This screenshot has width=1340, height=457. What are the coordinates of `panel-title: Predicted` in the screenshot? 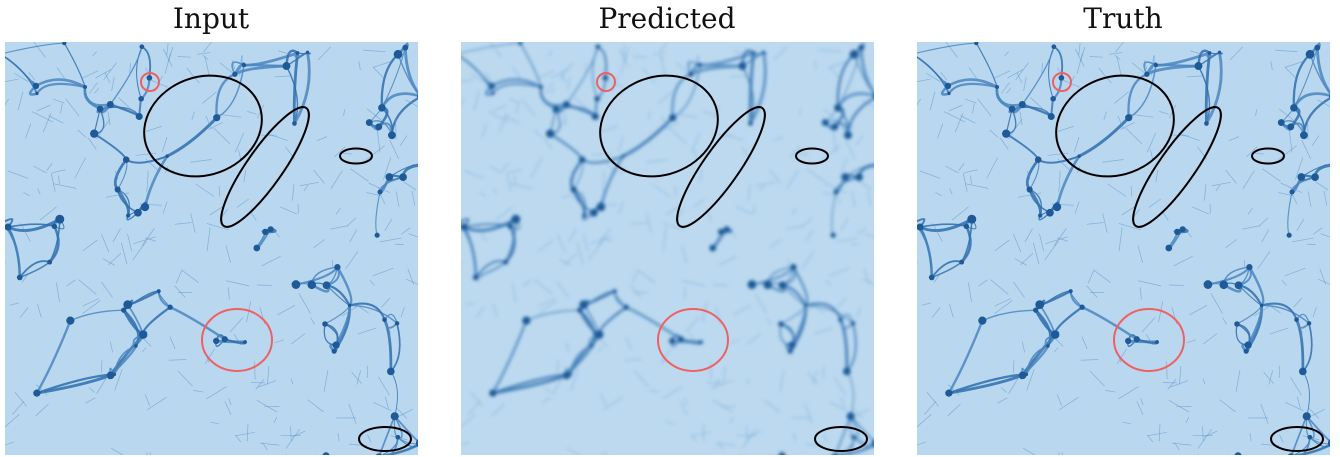 It's located at (666, 18).